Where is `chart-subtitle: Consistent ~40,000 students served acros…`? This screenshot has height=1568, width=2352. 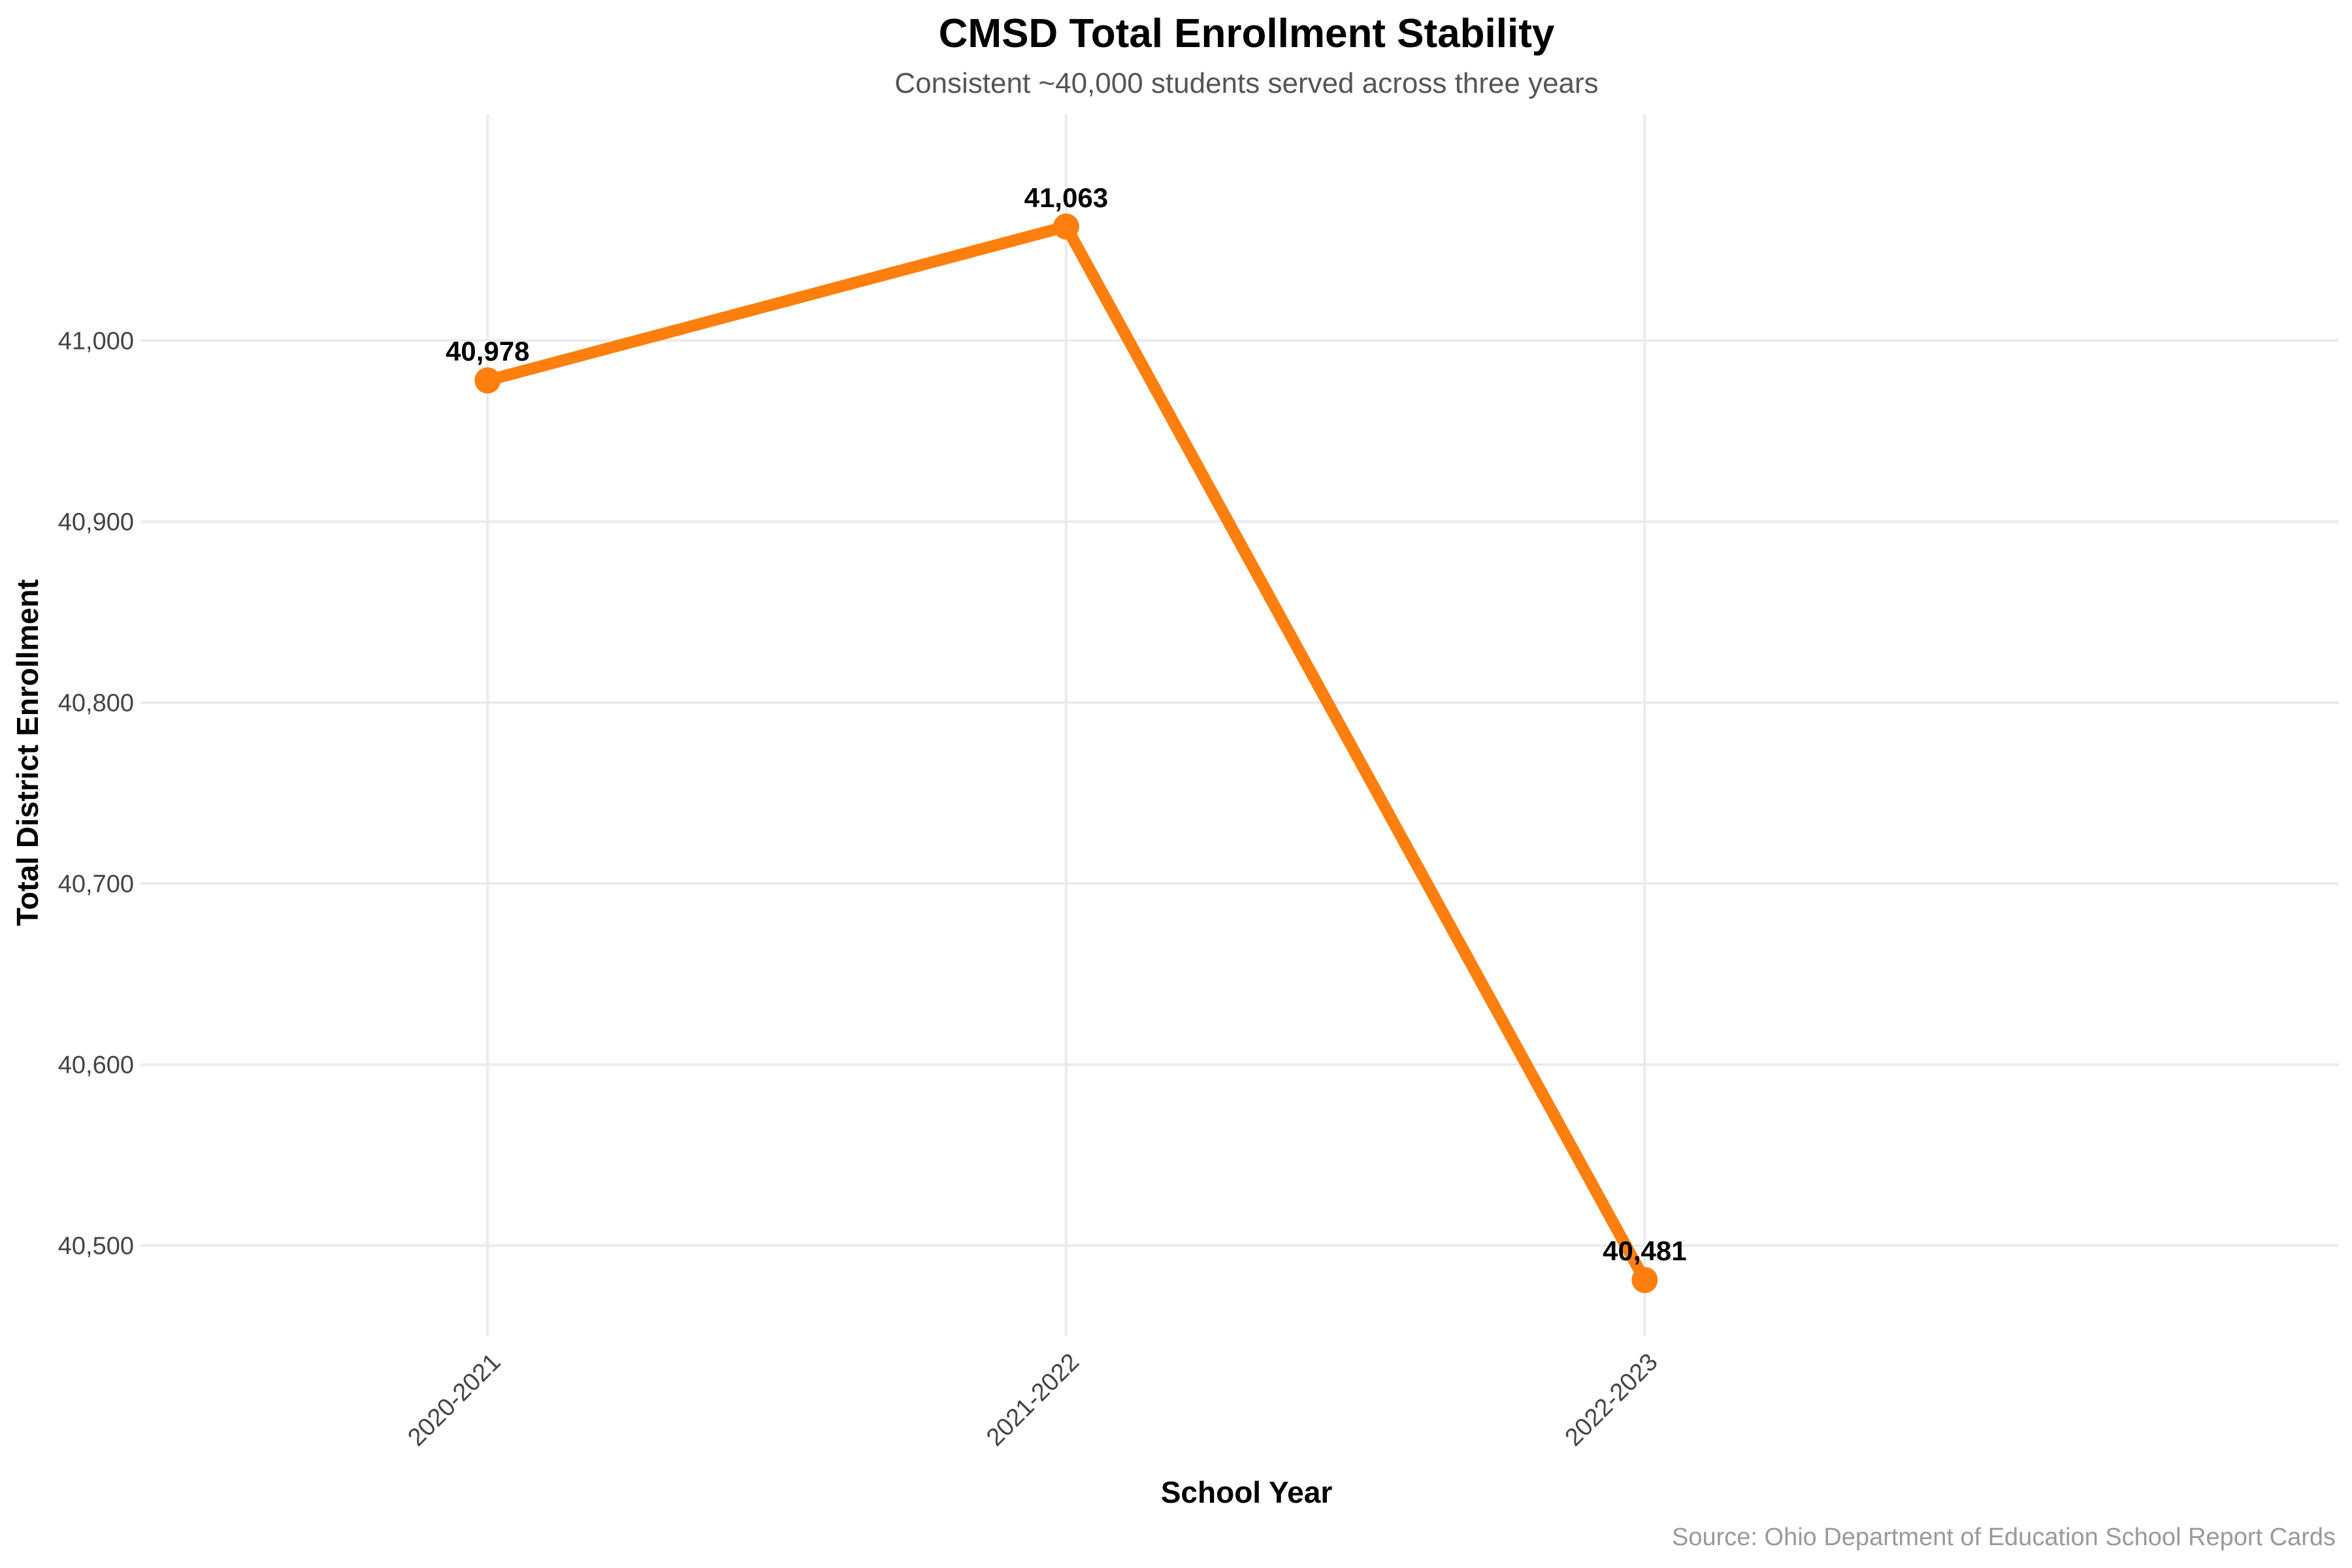 chart-subtitle: Consistent ~40,000 students served acros… is located at coordinates (1246, 83).